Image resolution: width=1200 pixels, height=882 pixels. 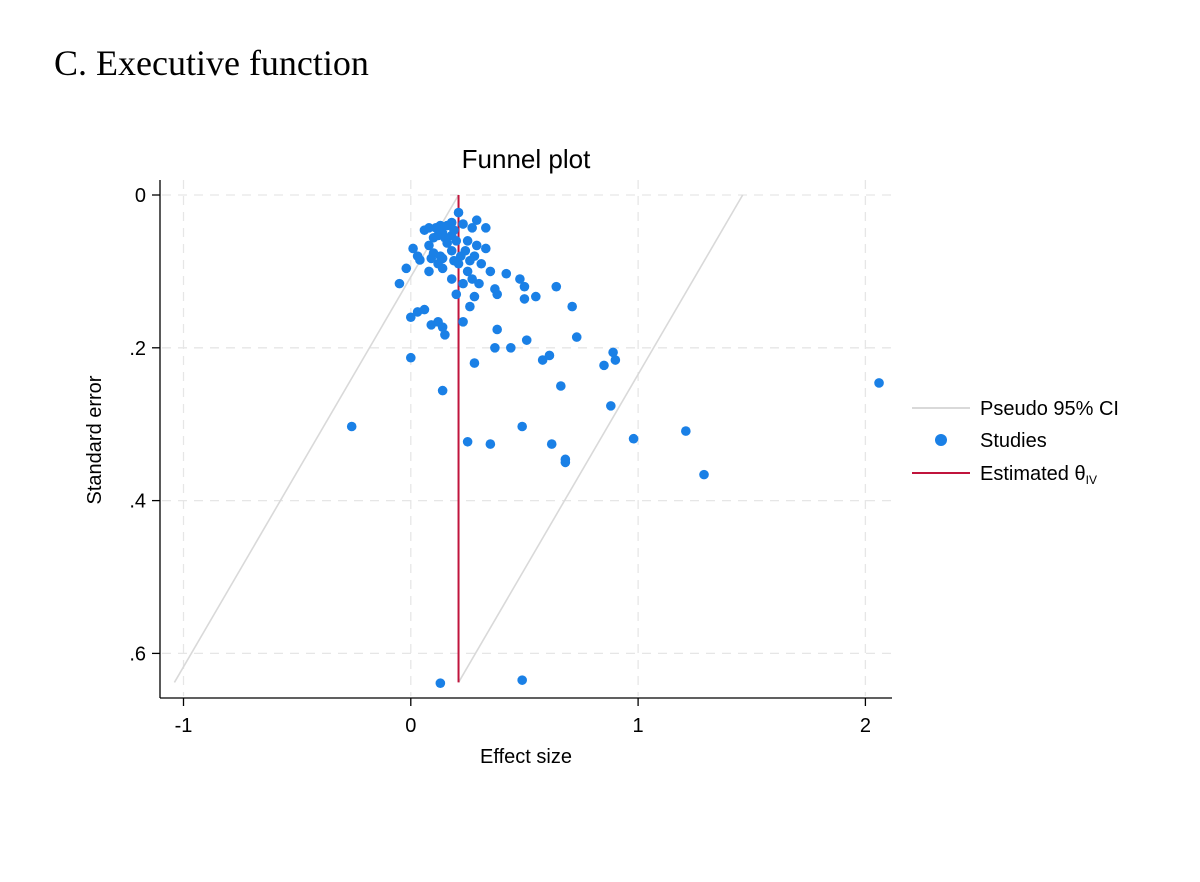 What do you see at coordinates (137, 502) in the screenshot?
I see `y-tick-label: .4` at bounding box center [137, 502].